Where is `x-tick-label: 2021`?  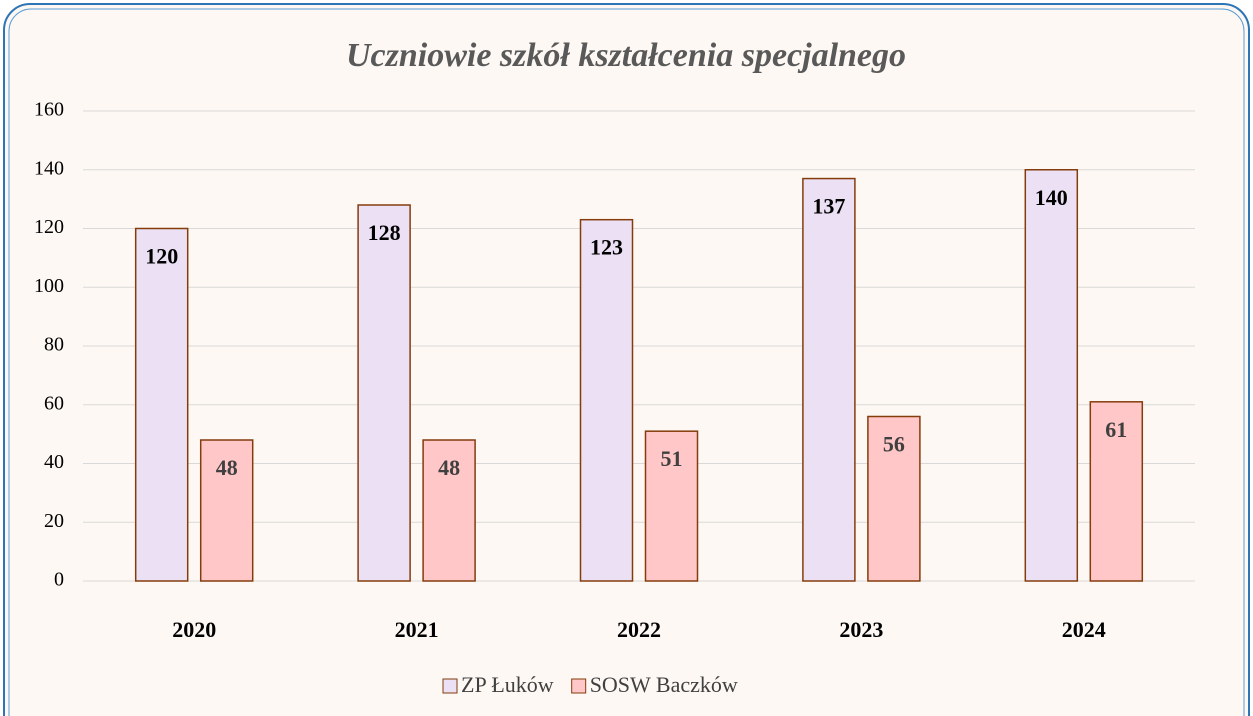
x-tick-label: 2021 is located at coordinates (417, 629).